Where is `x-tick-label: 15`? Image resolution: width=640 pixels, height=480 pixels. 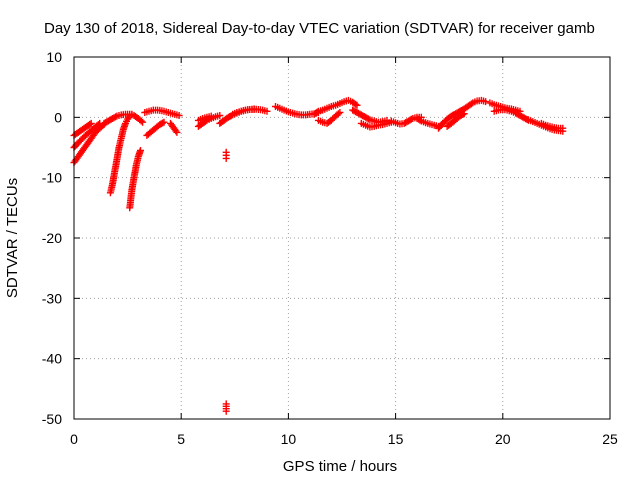
x-tick-label: 15 is located at coordinates (396, 439).